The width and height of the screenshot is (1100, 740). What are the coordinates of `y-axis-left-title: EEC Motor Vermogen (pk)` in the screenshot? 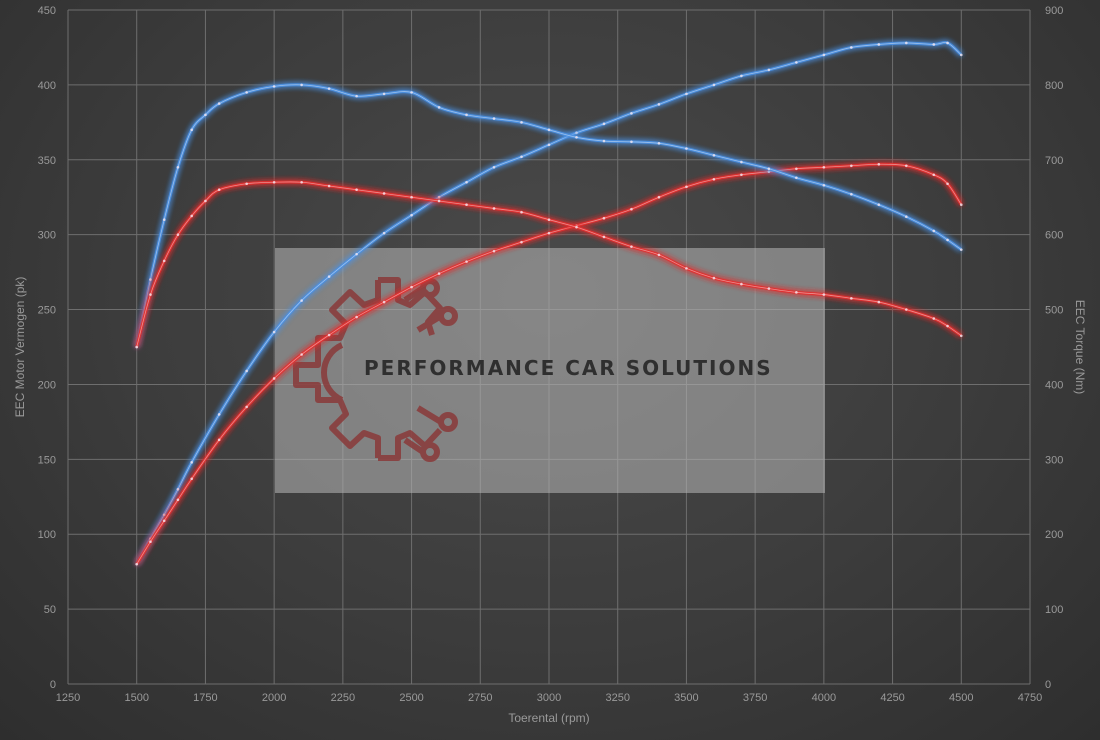 It's located at (20, 347).